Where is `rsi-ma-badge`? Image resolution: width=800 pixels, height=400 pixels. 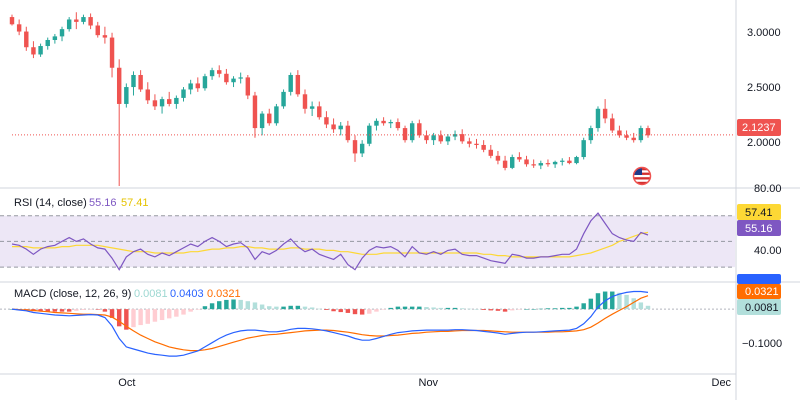
rsi-ma-badge is located at coordinates (759, 212).